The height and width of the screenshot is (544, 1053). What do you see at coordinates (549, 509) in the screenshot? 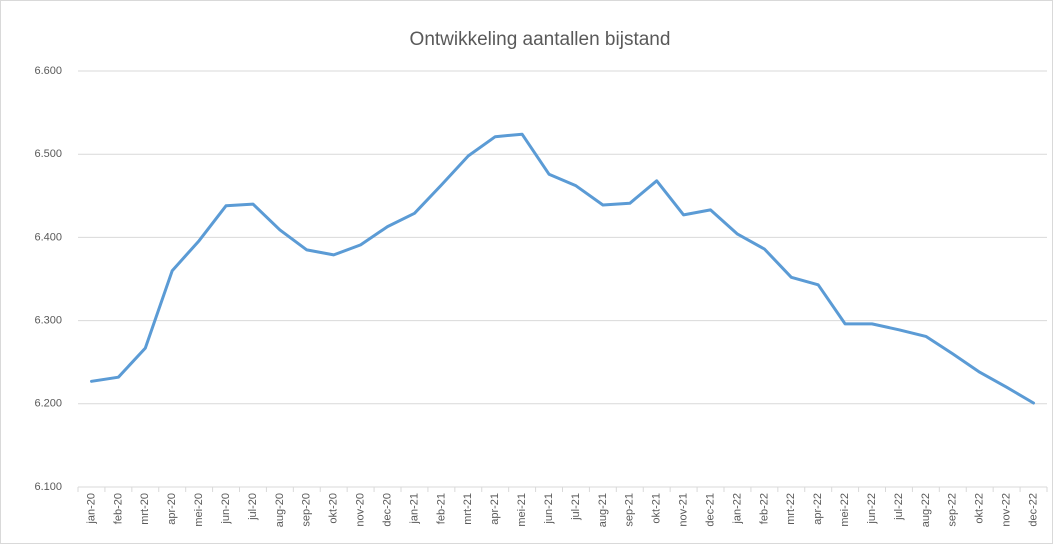
I see `x-tick-label: jun-21` at bounding box center [549, 509].